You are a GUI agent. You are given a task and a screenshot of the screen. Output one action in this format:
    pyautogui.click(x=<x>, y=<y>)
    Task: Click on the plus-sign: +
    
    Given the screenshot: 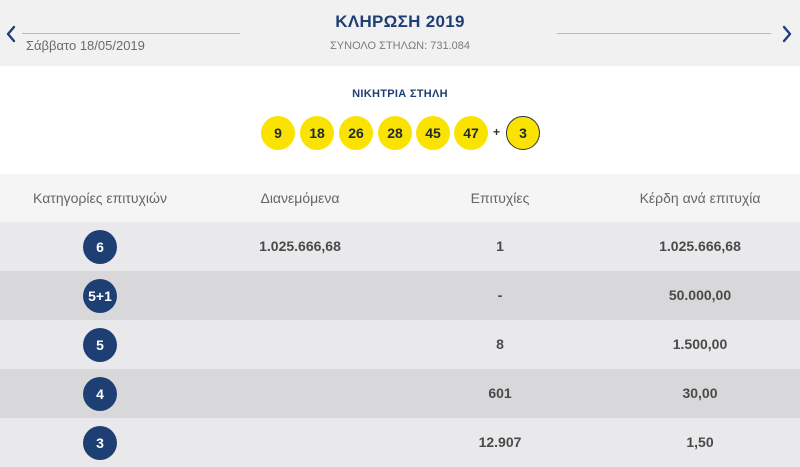 What is the action you would take?
    pyautogui.click(x=497, y=132)
    